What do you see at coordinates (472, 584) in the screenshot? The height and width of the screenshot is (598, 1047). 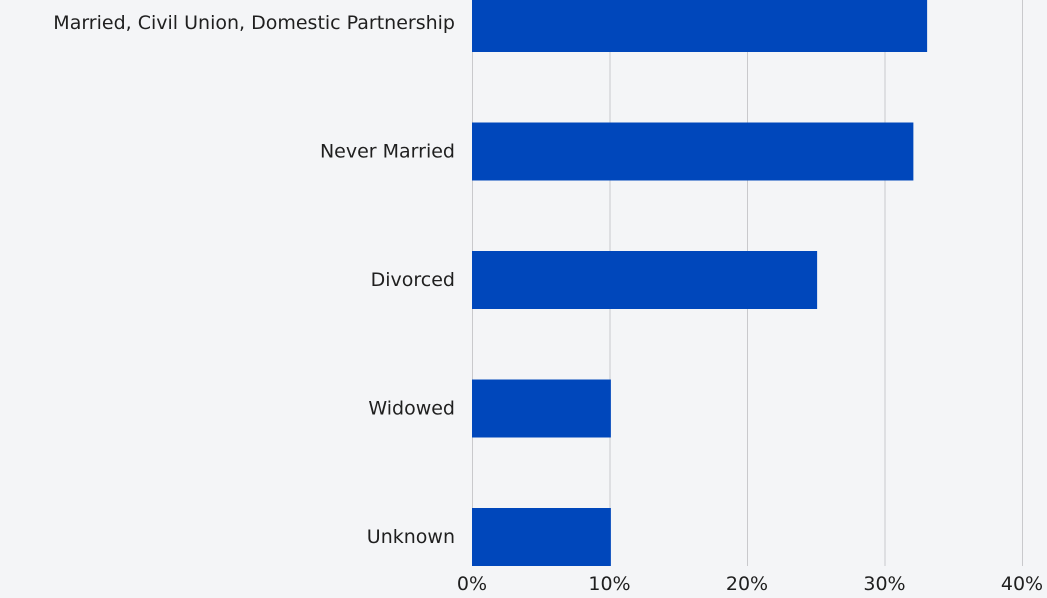 I see `x-tick-label: 0%` at bounding box center [472, 584].